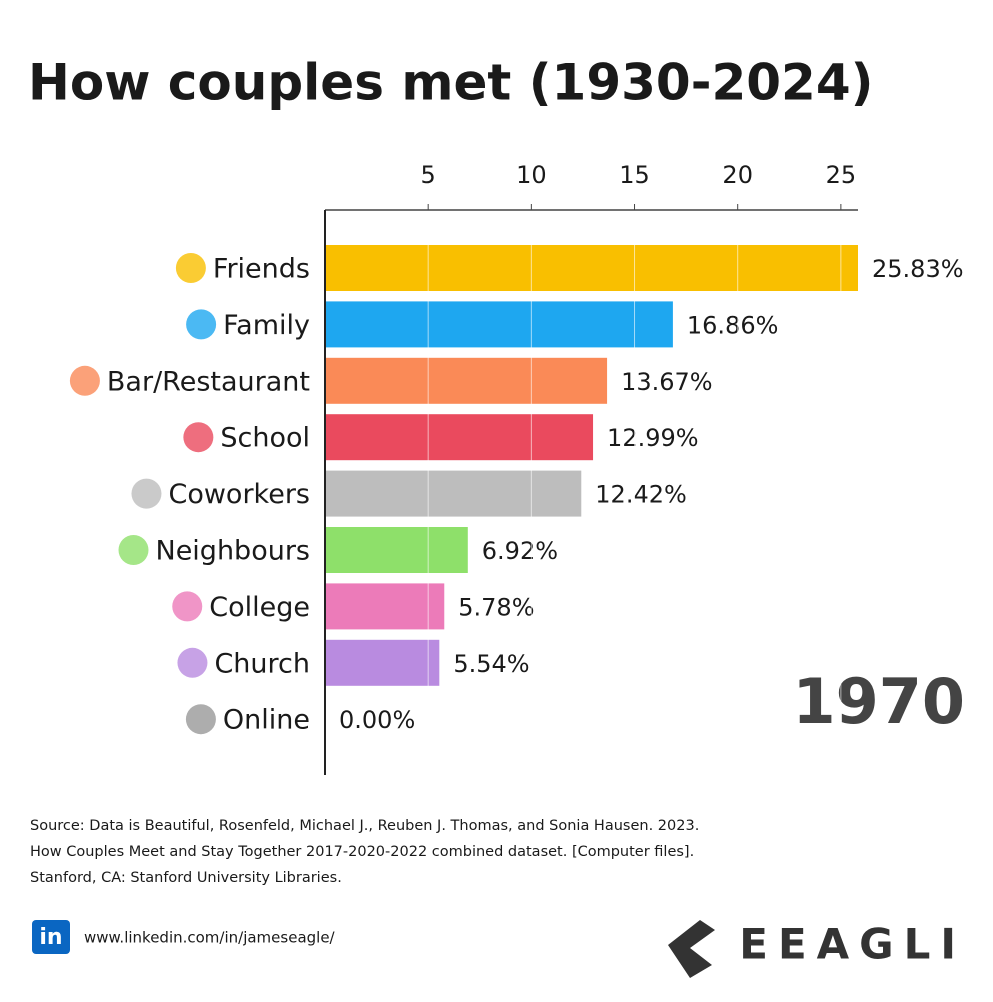  I want to click on link: www.linkedin.com/in/jameseagle/, so click(210, 938).